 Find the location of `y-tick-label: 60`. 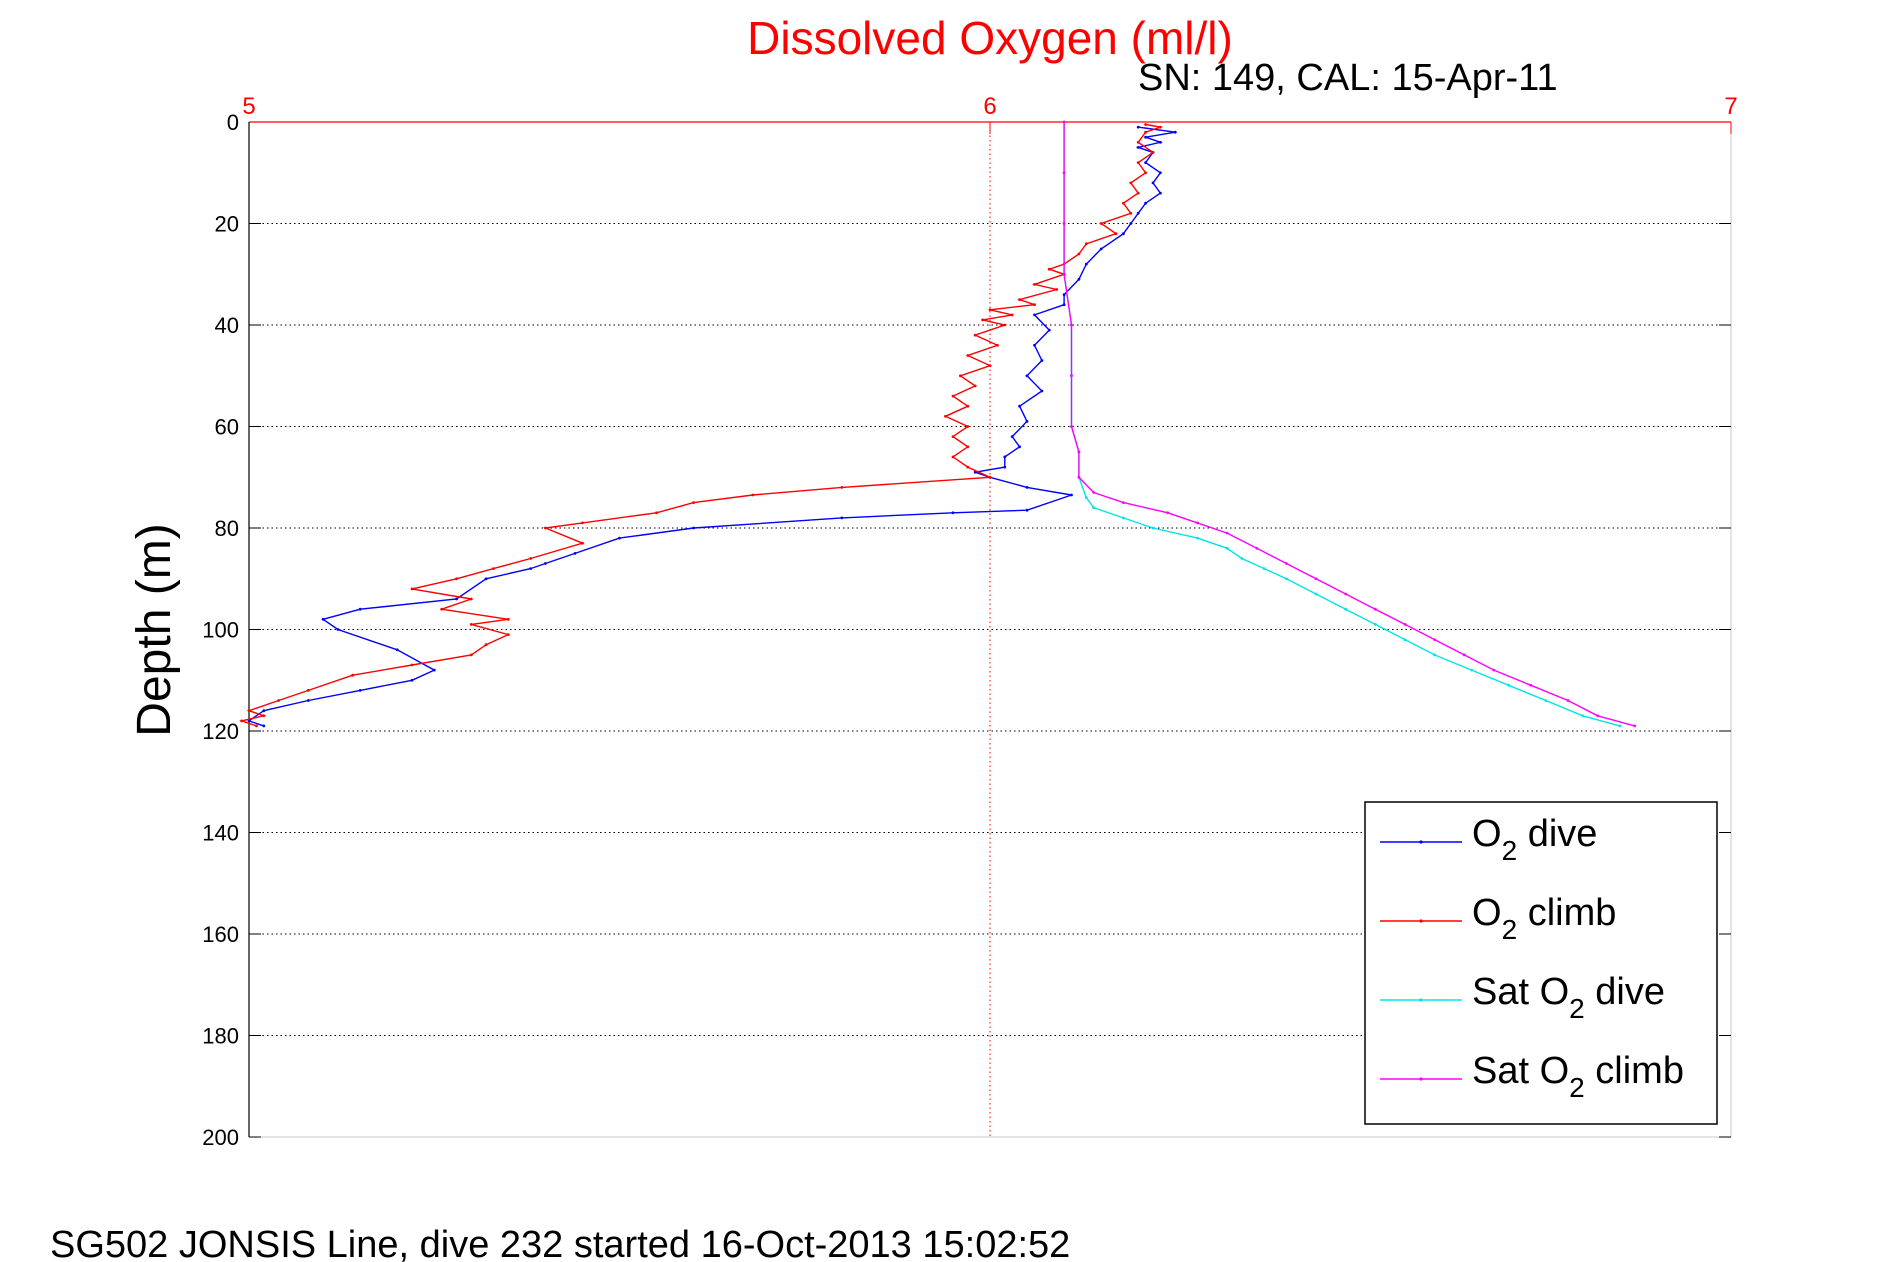

y-tick-label: 60 is located at coordinates (227, 427).